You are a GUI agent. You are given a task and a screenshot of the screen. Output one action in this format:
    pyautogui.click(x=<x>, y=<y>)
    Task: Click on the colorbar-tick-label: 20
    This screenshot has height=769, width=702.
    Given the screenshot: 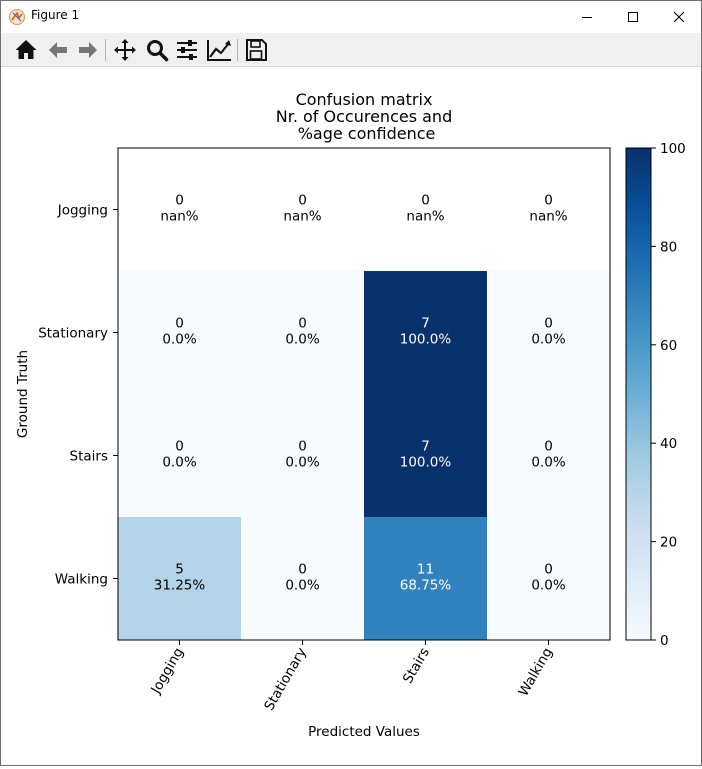 What is the action you would take?
    pyautogui.click(x=668, y=543)
    